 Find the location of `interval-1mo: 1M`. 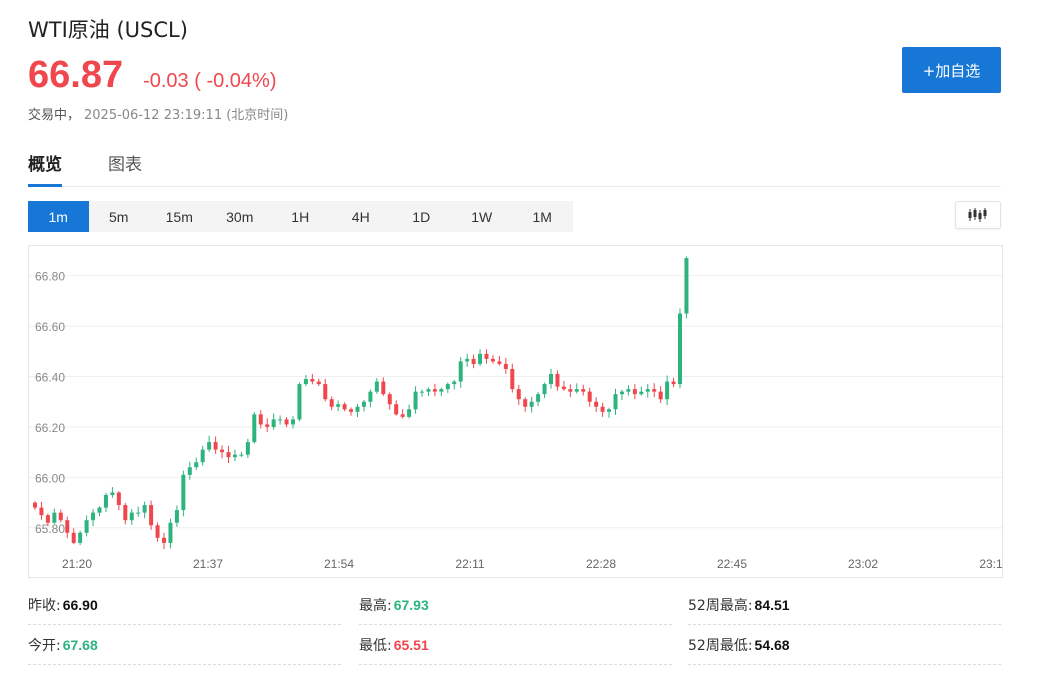

interval-1mo: 1M is located at coordinates (542, 216).